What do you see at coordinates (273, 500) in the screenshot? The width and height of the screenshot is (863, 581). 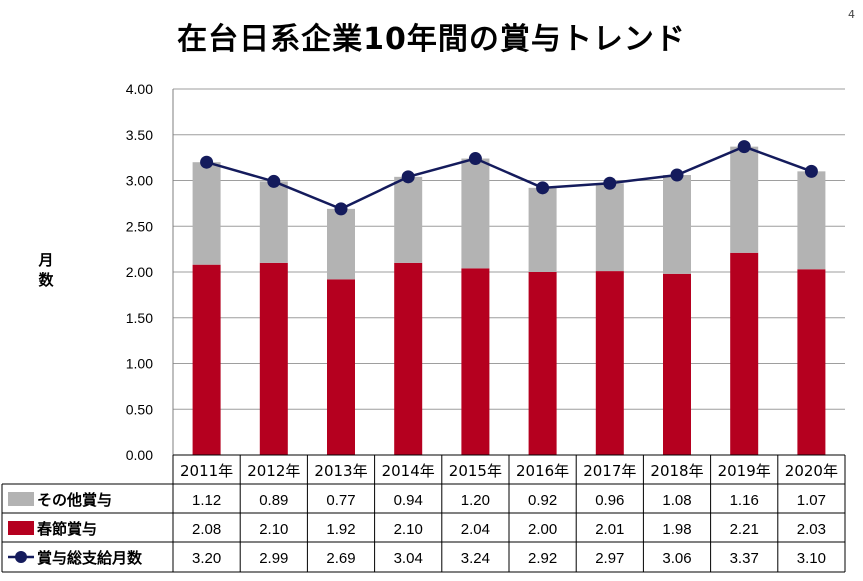 I see `data-table-value: 0.89` at bounding box center [273, 500].